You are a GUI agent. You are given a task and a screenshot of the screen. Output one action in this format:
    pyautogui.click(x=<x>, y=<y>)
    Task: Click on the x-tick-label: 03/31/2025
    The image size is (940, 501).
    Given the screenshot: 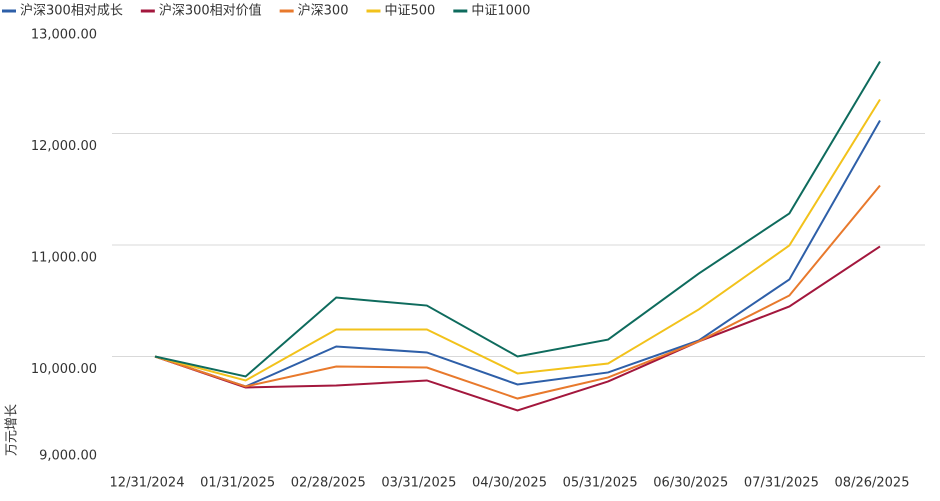 What is the action you would take?
    pyautogui.click(x=418, y=483)
    